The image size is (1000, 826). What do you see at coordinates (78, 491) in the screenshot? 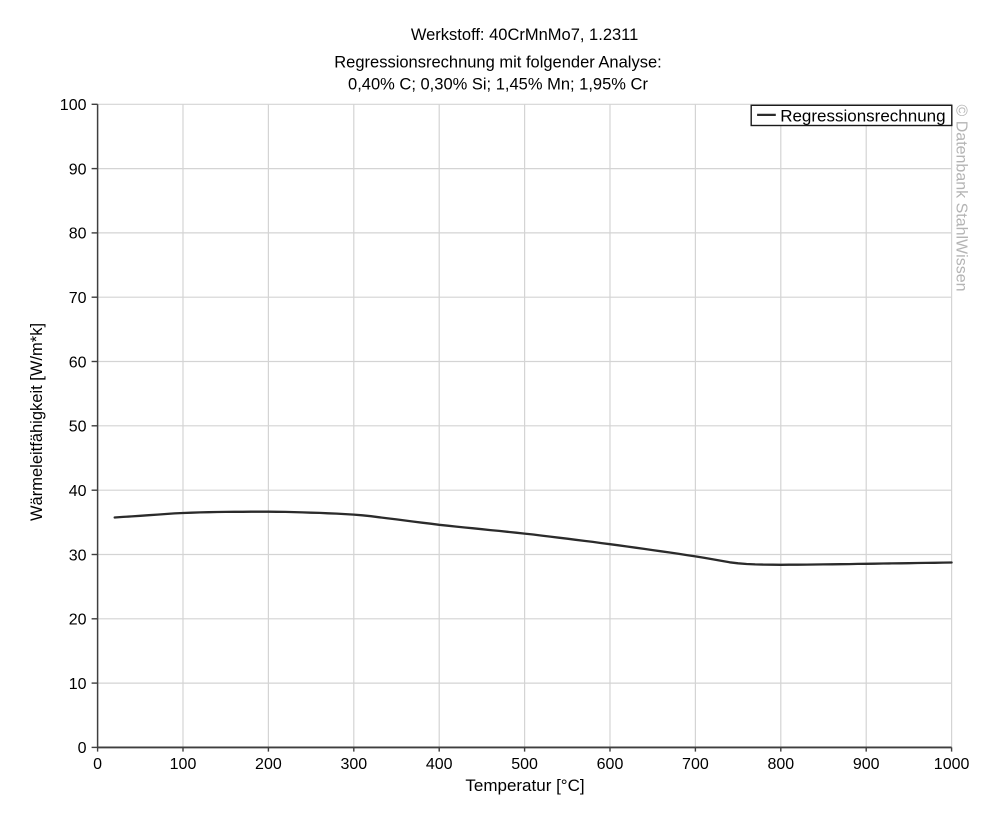
I see `svg-text: 40` at bounding box center [78, 491].